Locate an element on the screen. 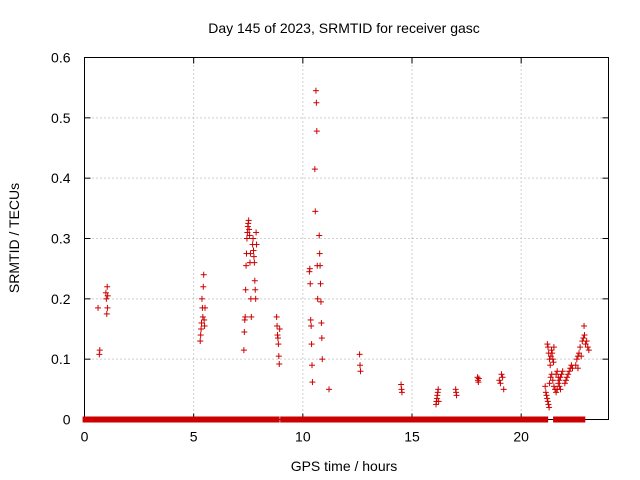 The image size is (640, 480). x-tick-label: 0 is located at coordinates (85, 437).